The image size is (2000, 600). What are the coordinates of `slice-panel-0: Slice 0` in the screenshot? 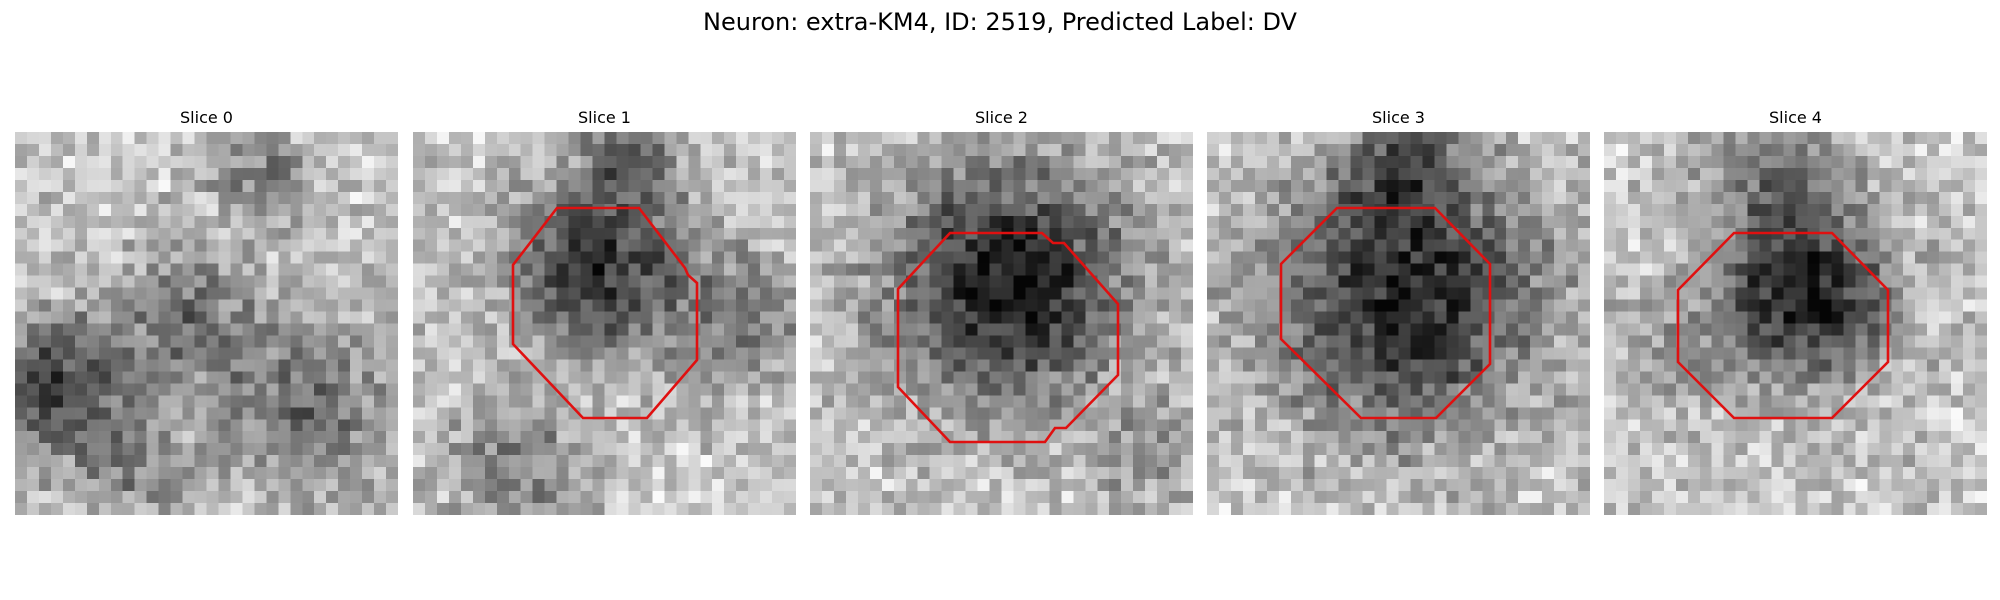 It's located at (206, 311).